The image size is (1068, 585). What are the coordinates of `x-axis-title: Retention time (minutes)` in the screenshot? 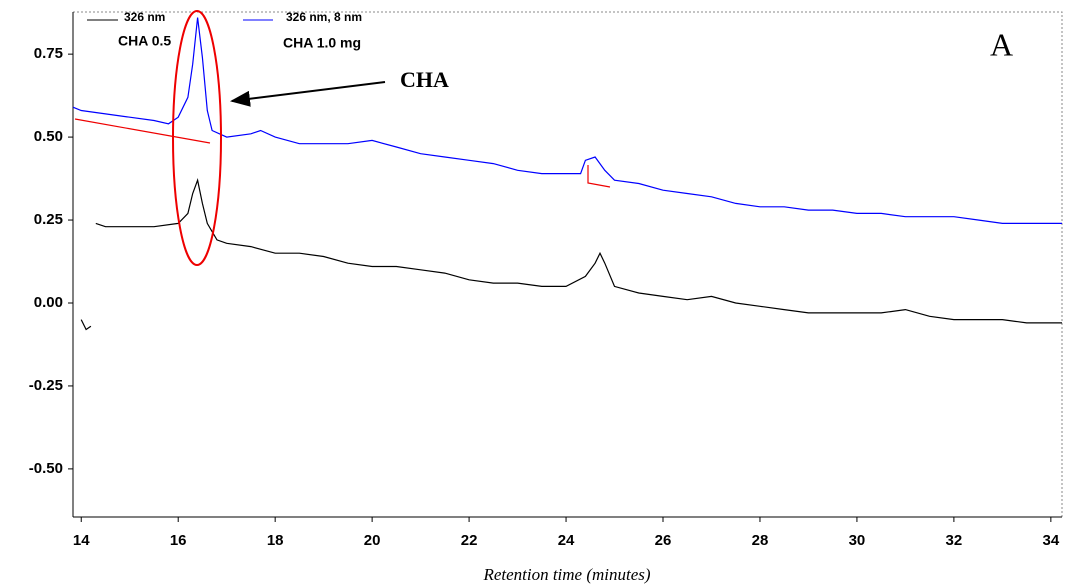 It's located at (566, 574).